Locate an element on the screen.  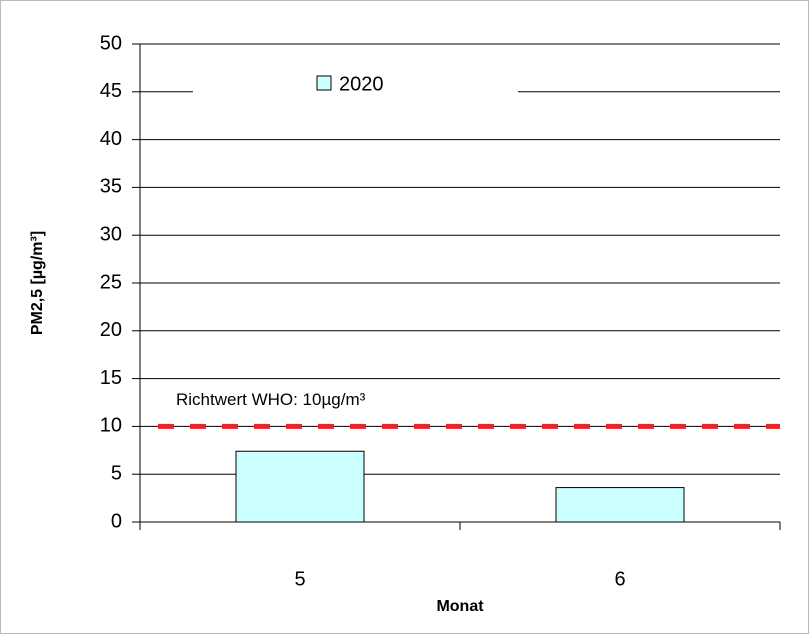
y-tick-label: 5 is located at coordinates (116, 473).